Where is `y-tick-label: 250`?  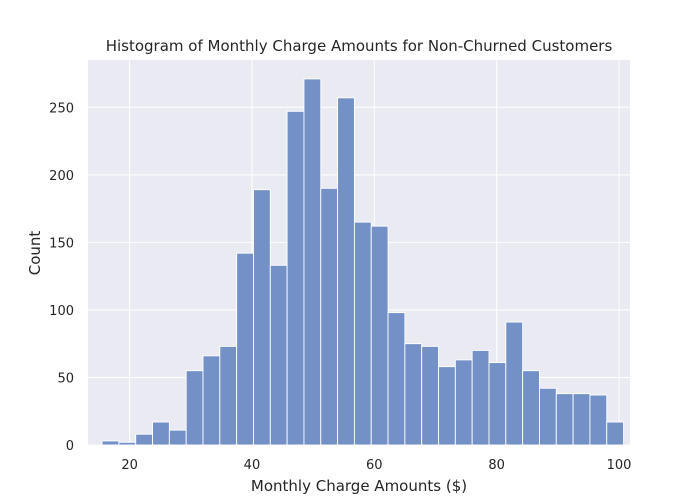
y-tick-label: 250 is located at coordinates (61, 108).